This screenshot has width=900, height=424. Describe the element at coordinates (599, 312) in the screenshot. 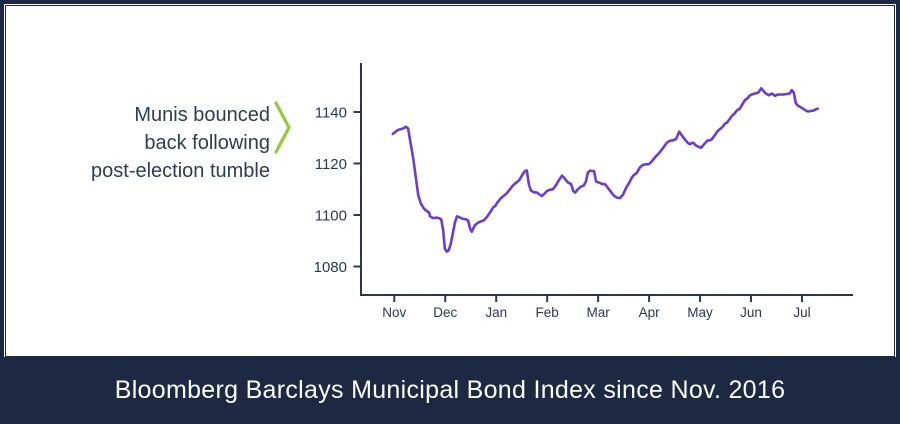

I see `x-tick-label: Mar` at that location.